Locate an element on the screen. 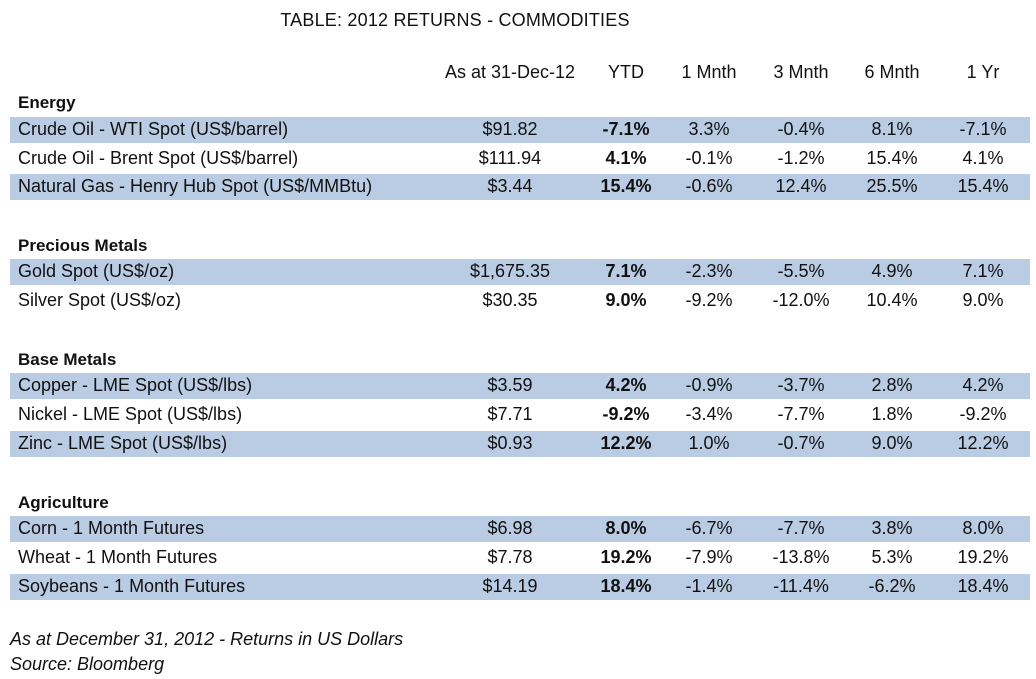 The width and height of the screenshot is (1036, 679). row-price: $1,675.35 is located at coordinates (510, 271).